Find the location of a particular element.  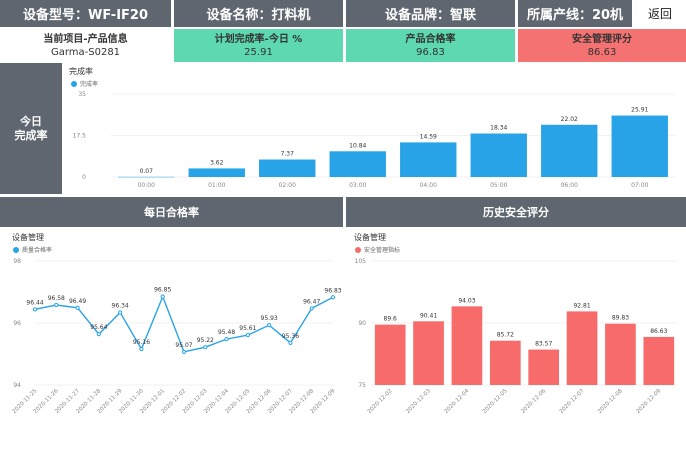

kpi-pass-rate-value: 96.83 is located at coordinates (430, 52).